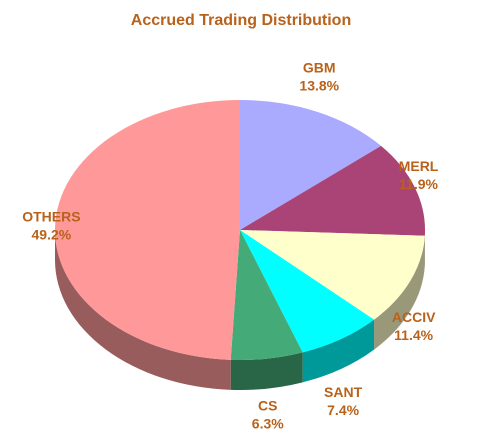  I want to click on slice-value-label: 11.9%, so click(418, 184).